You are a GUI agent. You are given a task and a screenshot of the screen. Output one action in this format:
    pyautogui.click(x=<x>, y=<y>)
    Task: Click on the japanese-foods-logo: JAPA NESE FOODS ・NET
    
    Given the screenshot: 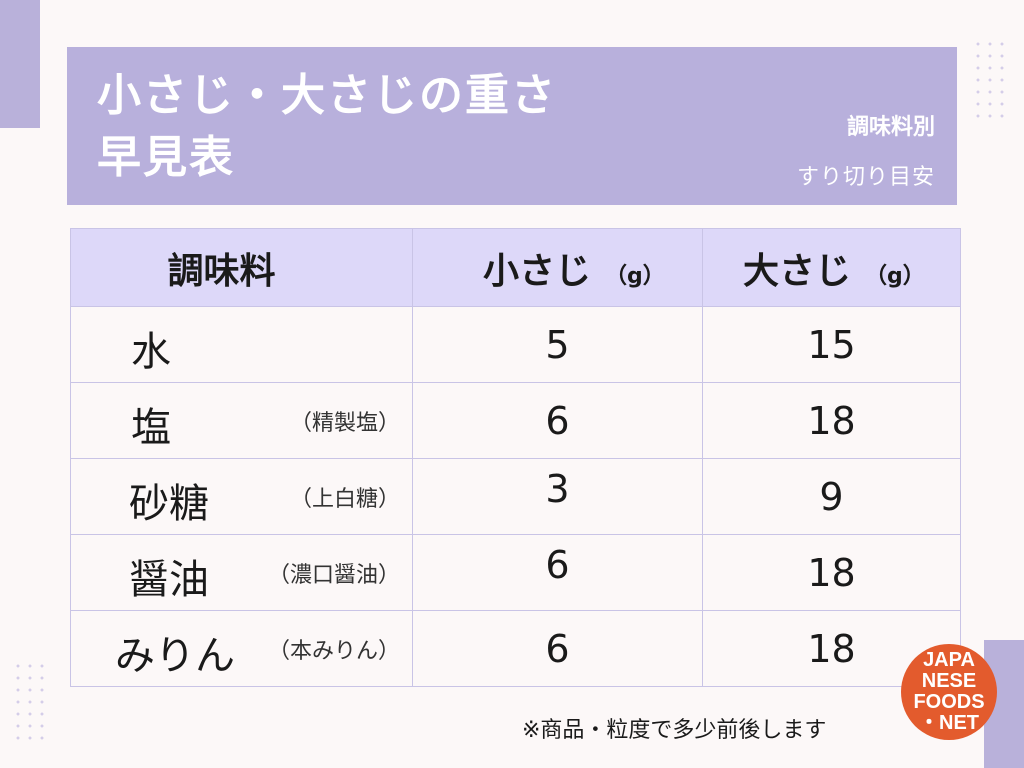 What is the action you would take?
    pyautogui.click(x=949, y=692)
    